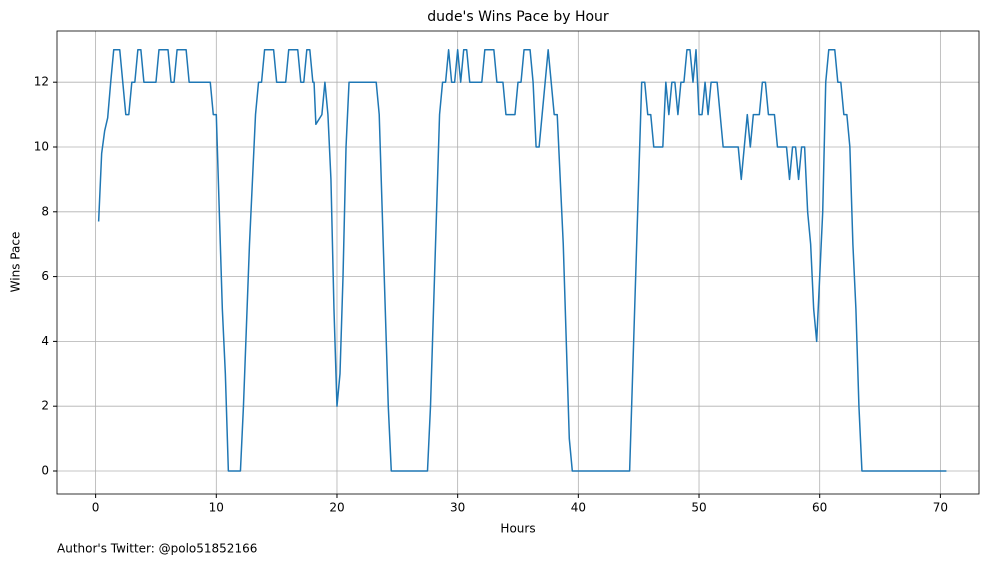 Image resolution: width=997 pixels, height=562 pixels. Describe the element at coordinates (517, 529) in the screenshot. I see `x-axis-label: Hours` at that location.